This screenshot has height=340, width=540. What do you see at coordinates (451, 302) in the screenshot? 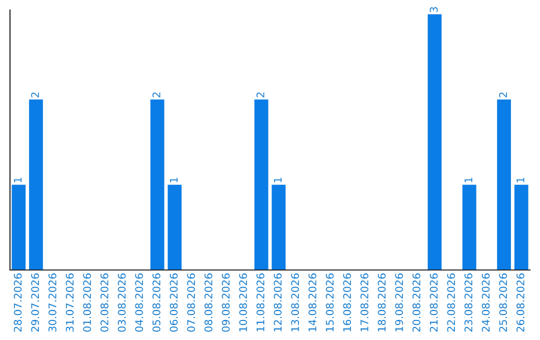
I see `x-tick-label: 22.08.2026` at bounding box center [451, 302].